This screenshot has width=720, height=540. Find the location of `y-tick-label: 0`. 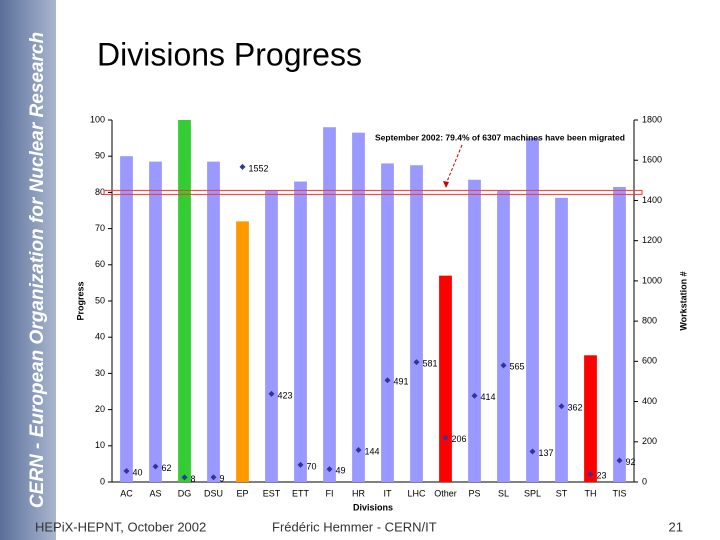

y-tick-label: 0 is located at coordinates (102, 481).